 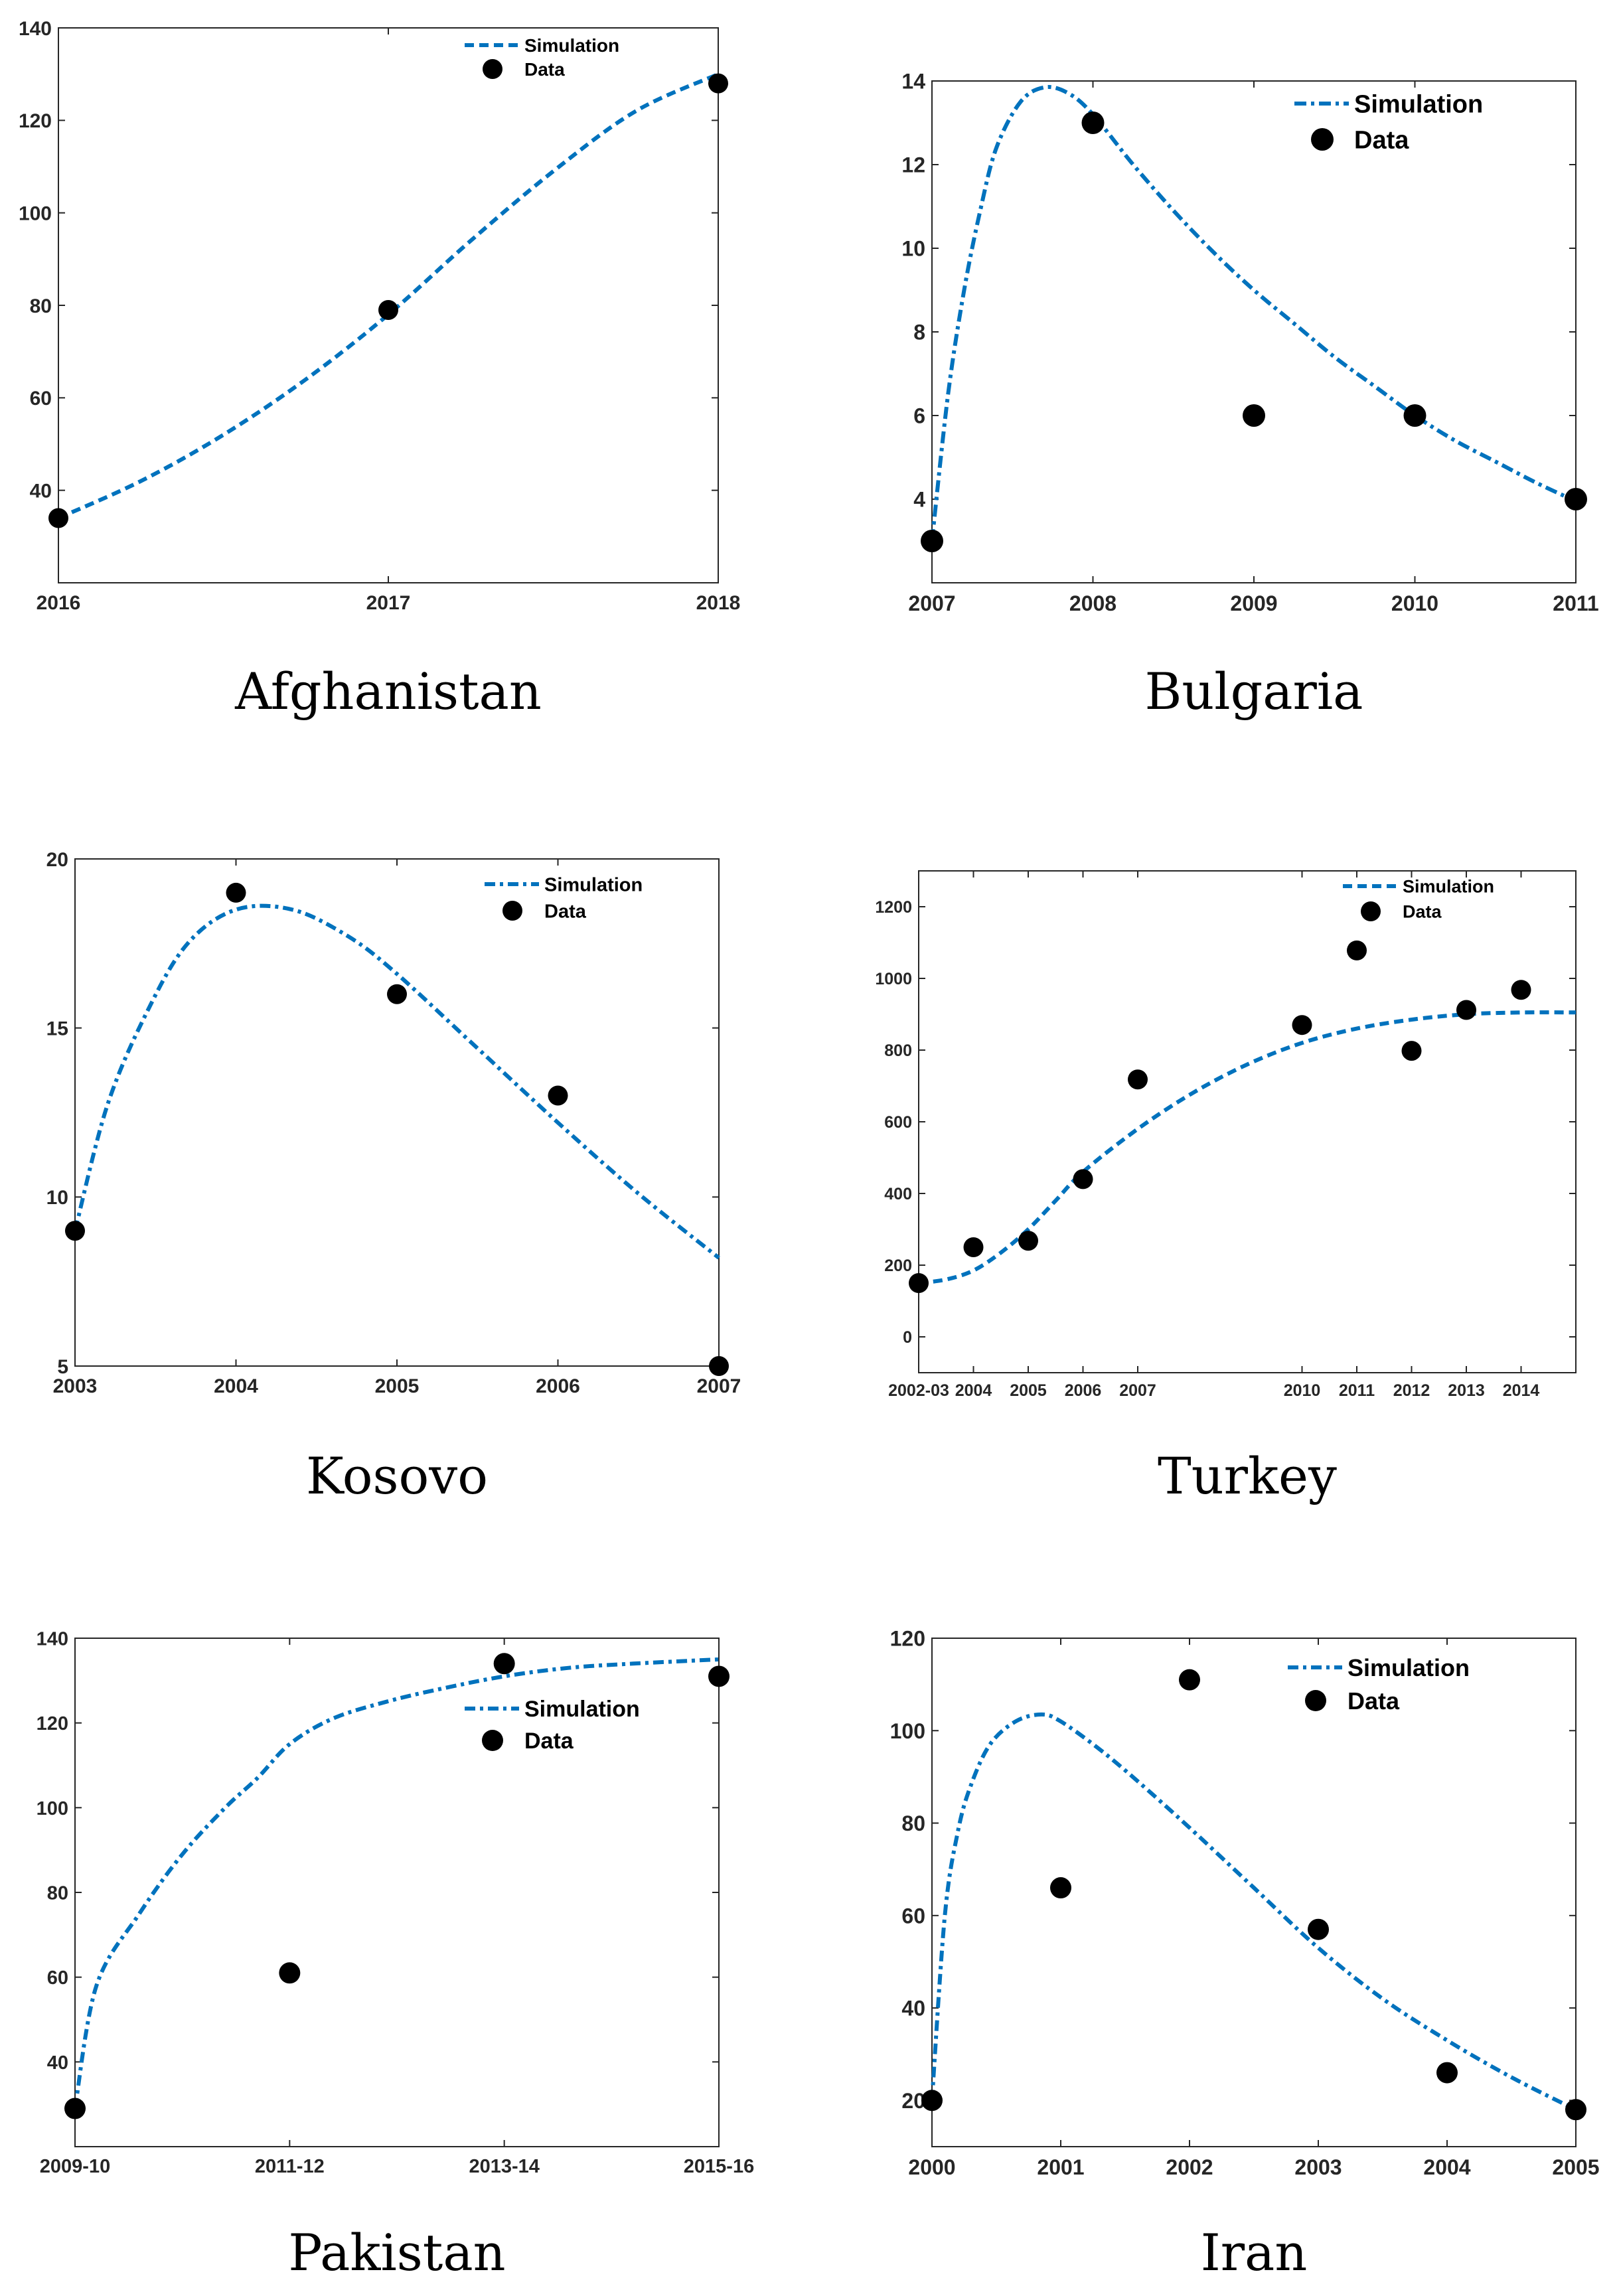 I want to click on y-tick-label: 80, so click(x=58, y=1893).